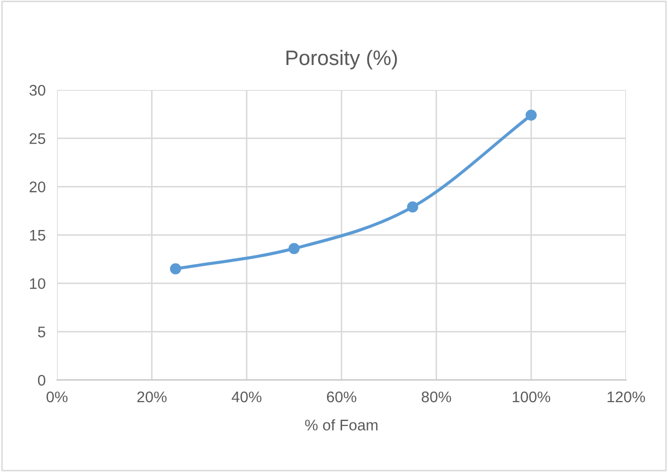 The image size is (668, 472). What do you see at coordinates (341, 60) in the screenshot?
I see `chart-title: Porosity (%)` at bounding box center [341, 60].